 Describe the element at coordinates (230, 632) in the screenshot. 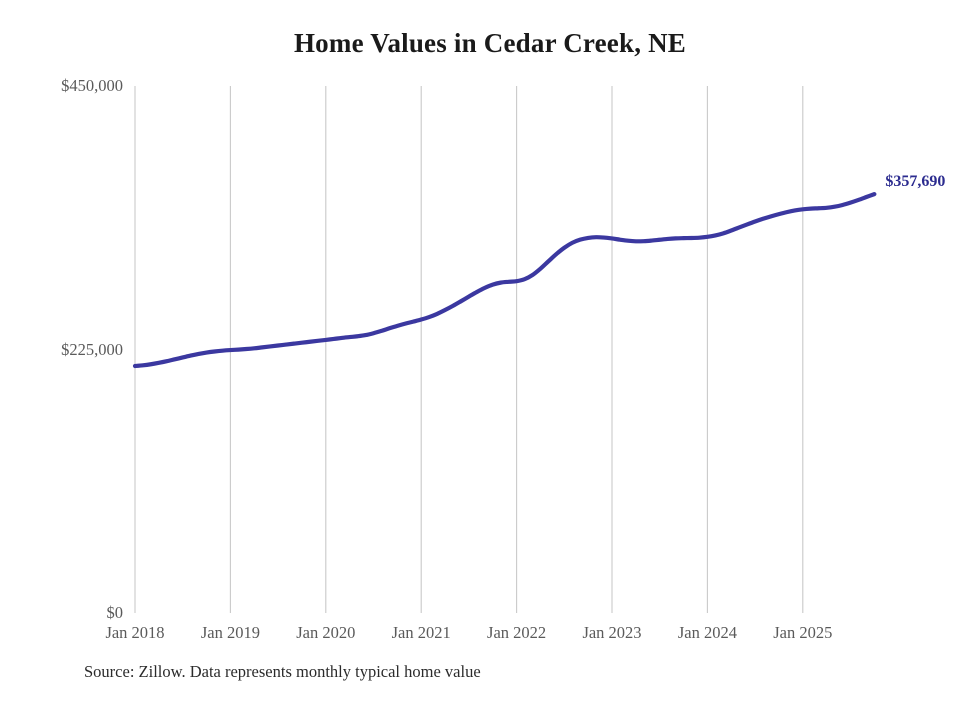

I see `x-tick-label: Jan 2019` at that location.